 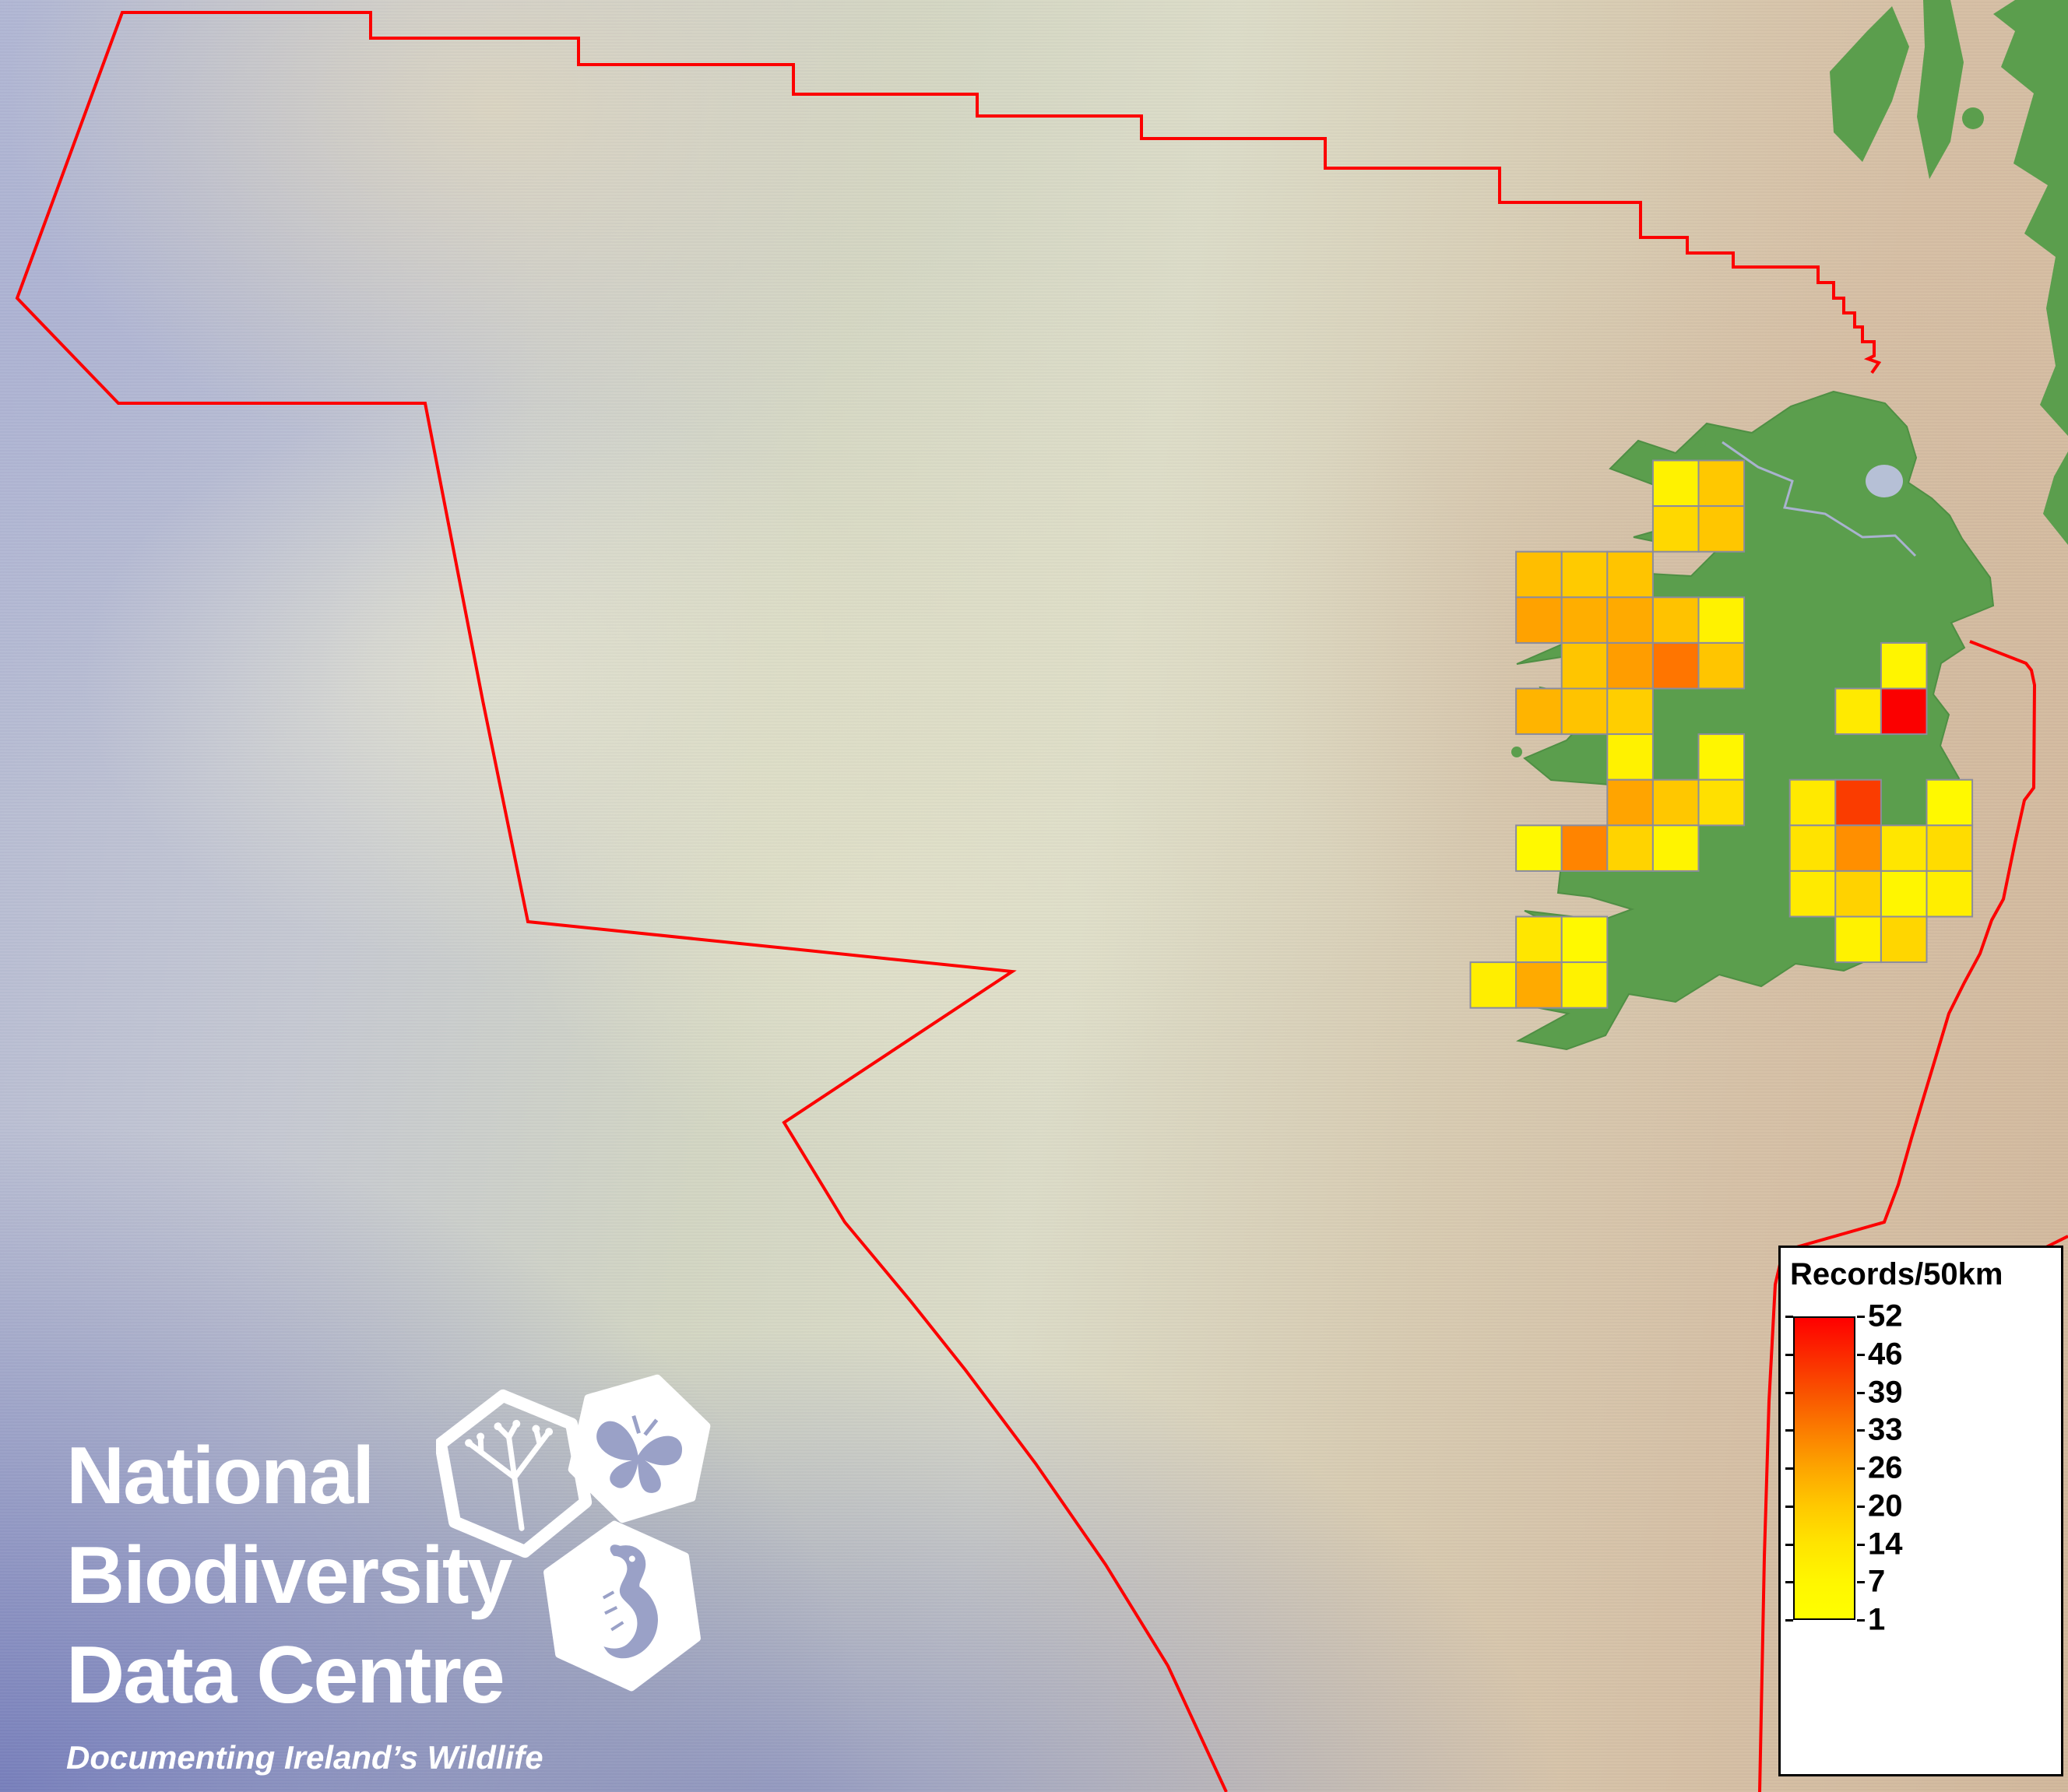 I want to click on legend-color-ramp, so click(x=1824, y=1468).